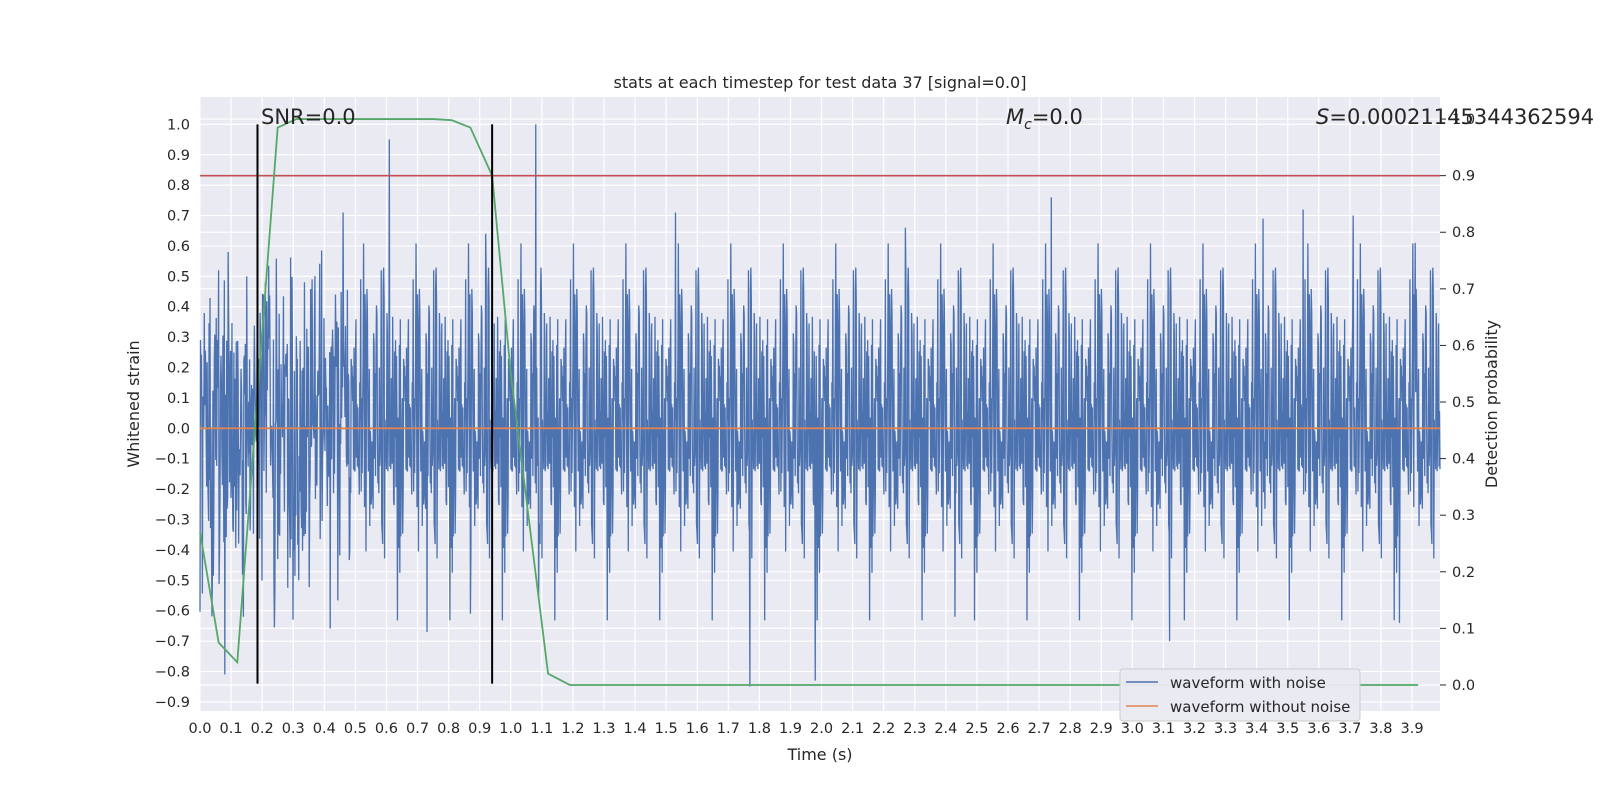 This screenshot has width=1600, height=800. I want to click on y-tick-label: 0.9, so click(178, 156).